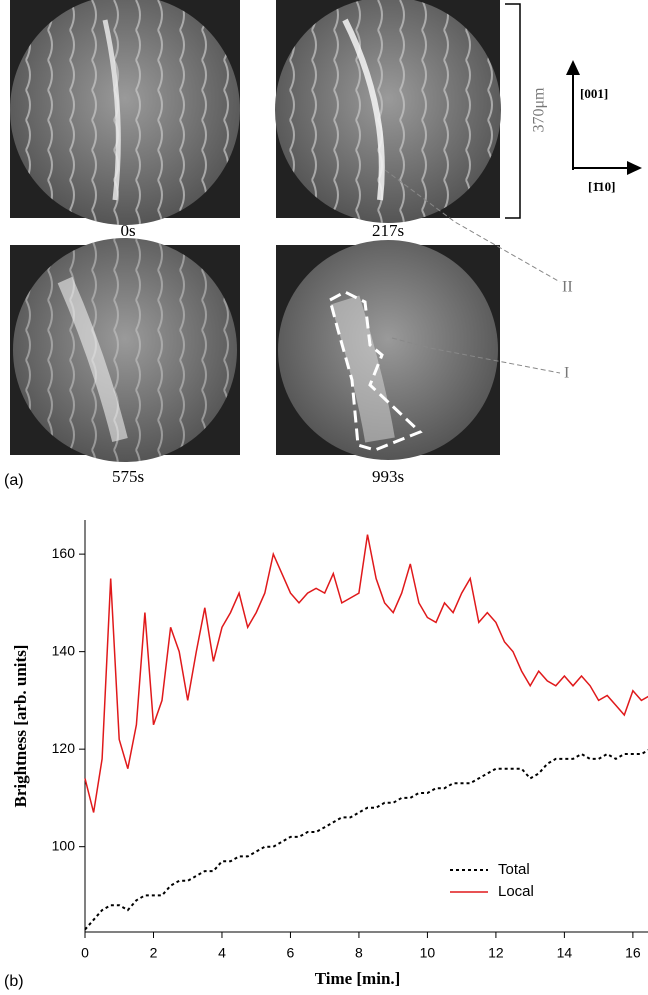 This screenshot has height=995, width=648. What do you see at coordinates (64, 650) in the screenshot?
I see `y-tick-label: 140` at bounding box center [64, 650].